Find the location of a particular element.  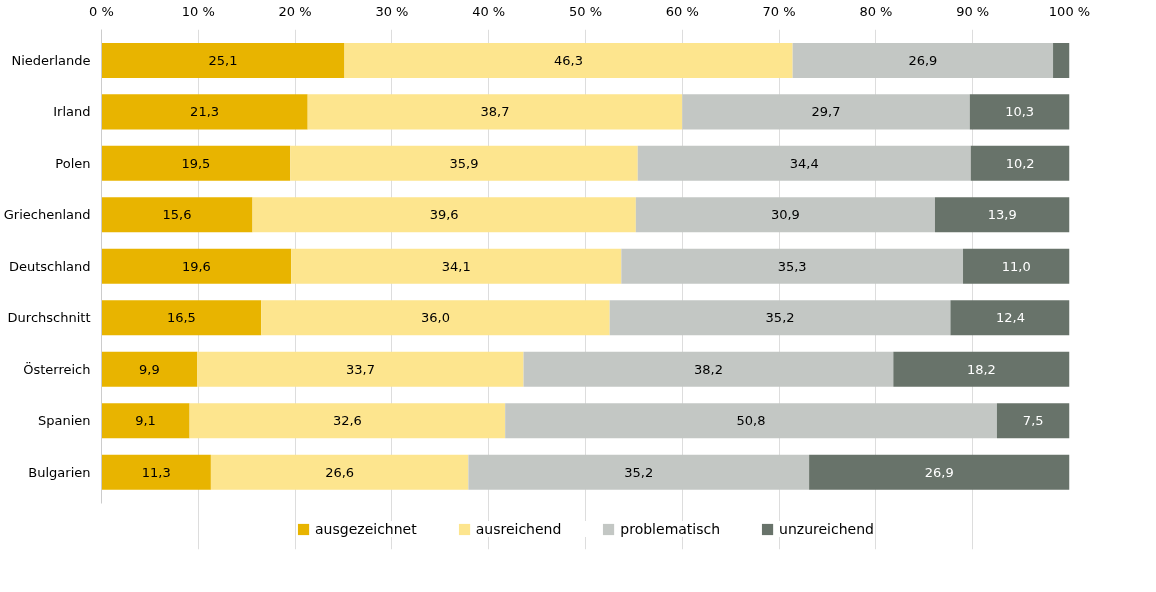

data-label: 39,6 is located at coordinates (444, 215).